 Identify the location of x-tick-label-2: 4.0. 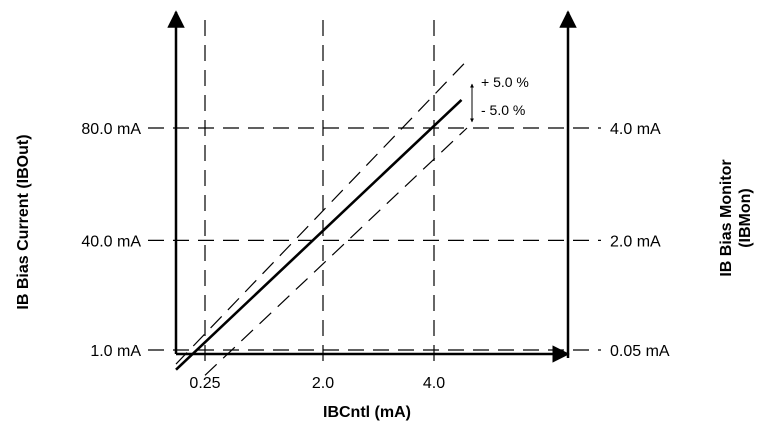
(434, 383).